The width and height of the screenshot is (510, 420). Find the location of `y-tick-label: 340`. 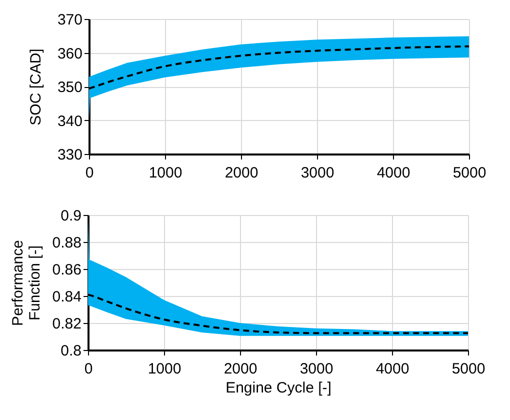

y-tick-label: 340 is located at coordinates (69, 121).